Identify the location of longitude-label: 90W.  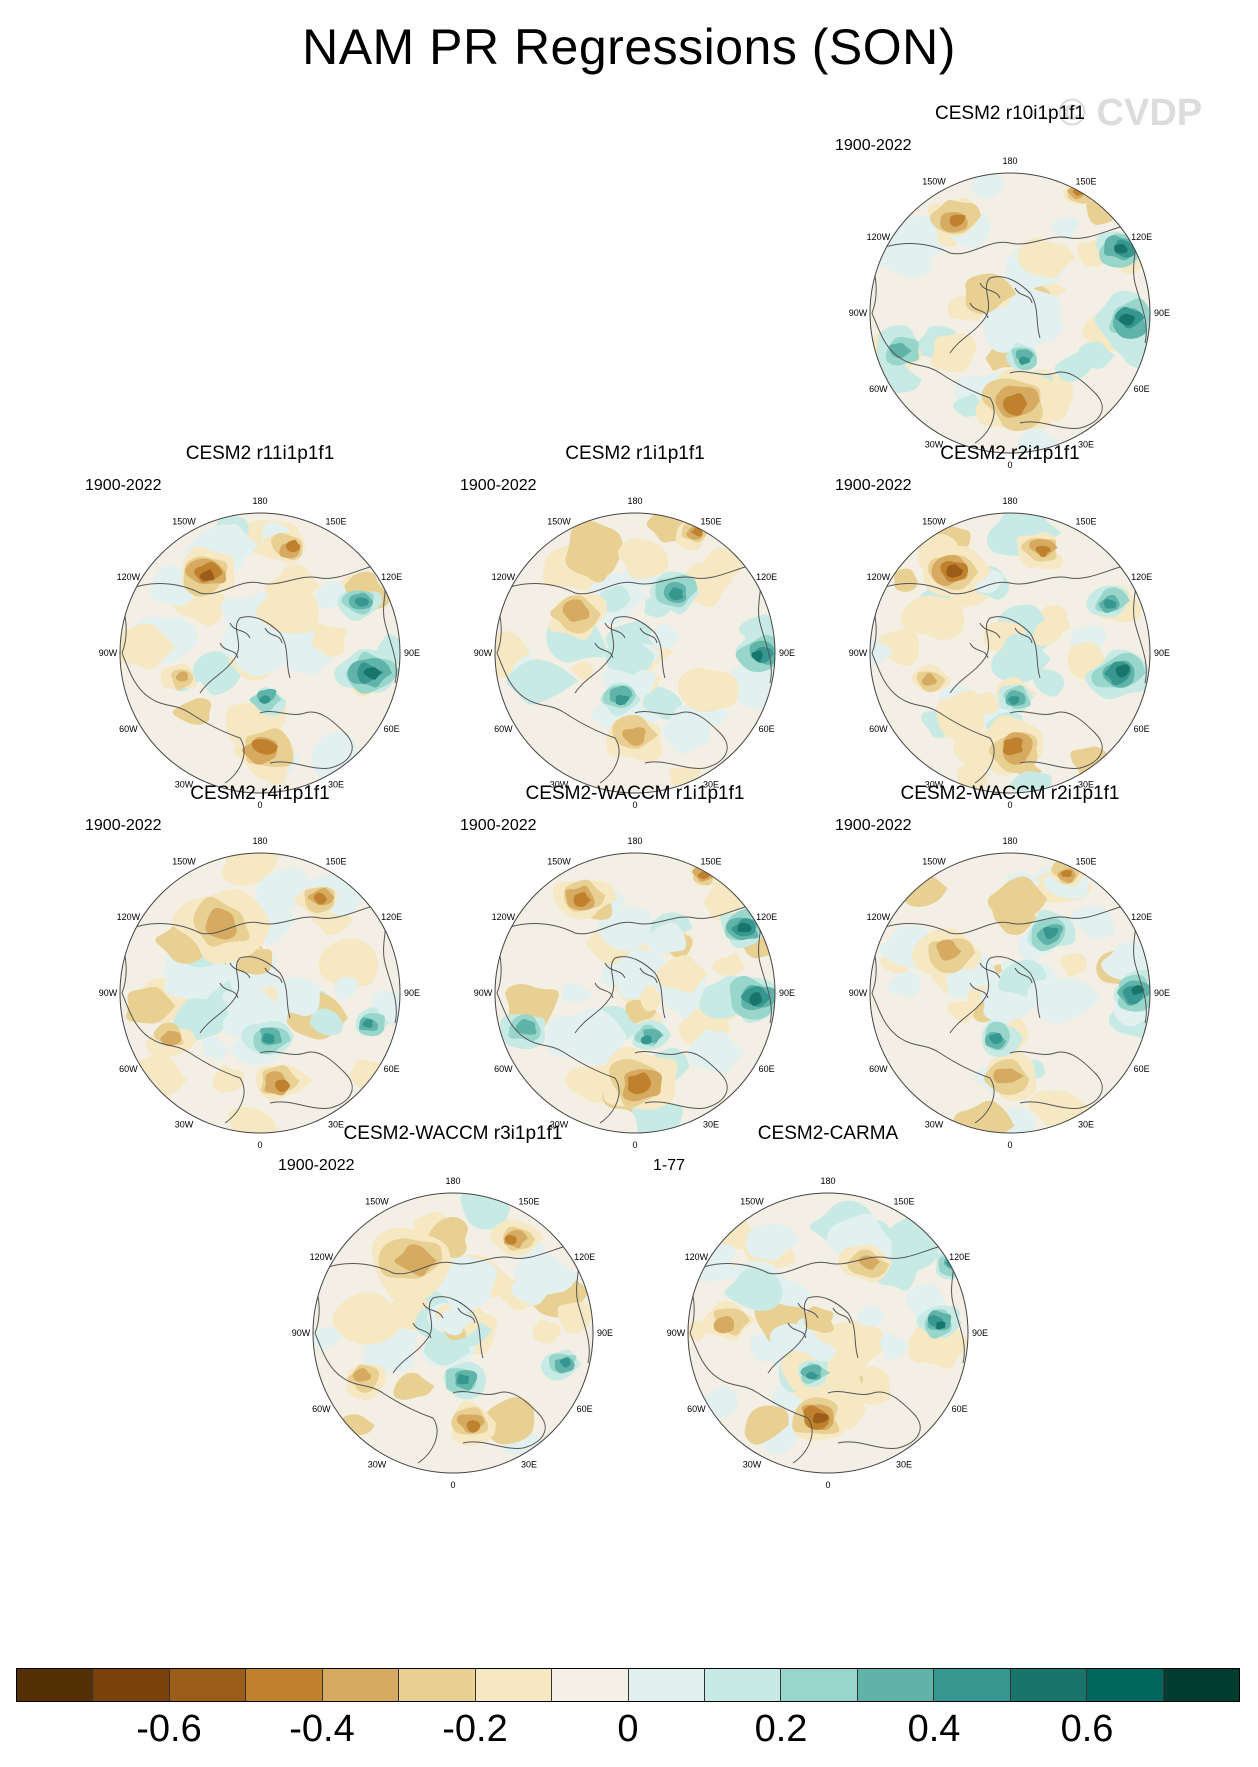
(108, 653).